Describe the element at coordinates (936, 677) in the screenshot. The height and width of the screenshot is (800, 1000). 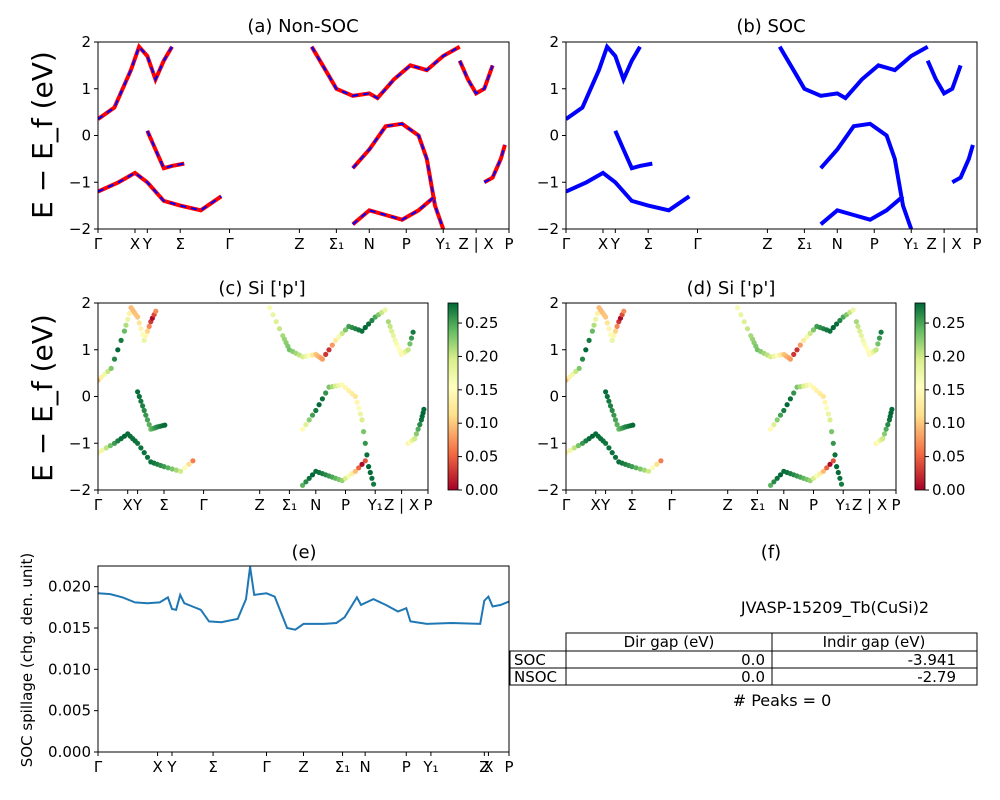
I see `table-cell-value: -2.79` at that location.